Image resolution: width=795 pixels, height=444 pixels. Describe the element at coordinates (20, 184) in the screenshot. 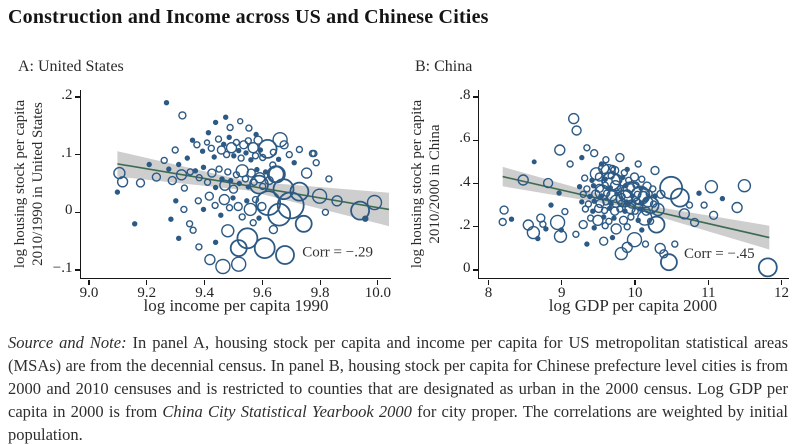

I see `panel-a-y-axis-label-line1: log housing stock per capita` at that location.